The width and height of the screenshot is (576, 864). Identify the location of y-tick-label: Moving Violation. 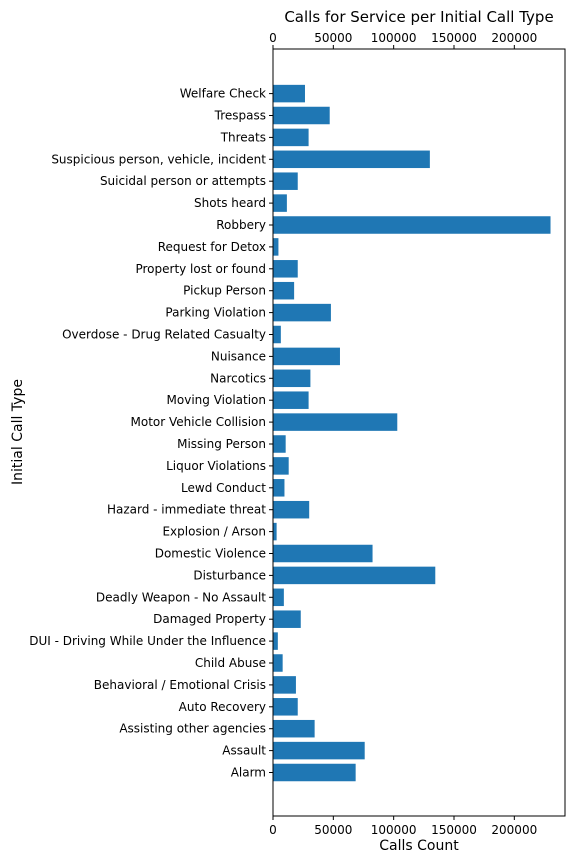
(216, 400).